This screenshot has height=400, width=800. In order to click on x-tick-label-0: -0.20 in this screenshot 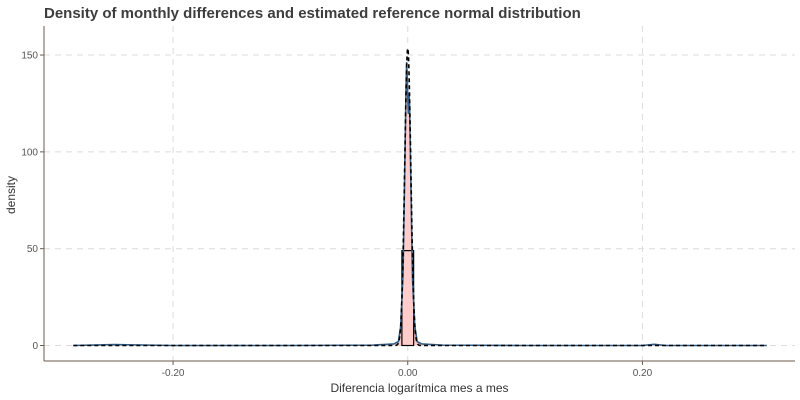, I will do `click(173, 373)`.